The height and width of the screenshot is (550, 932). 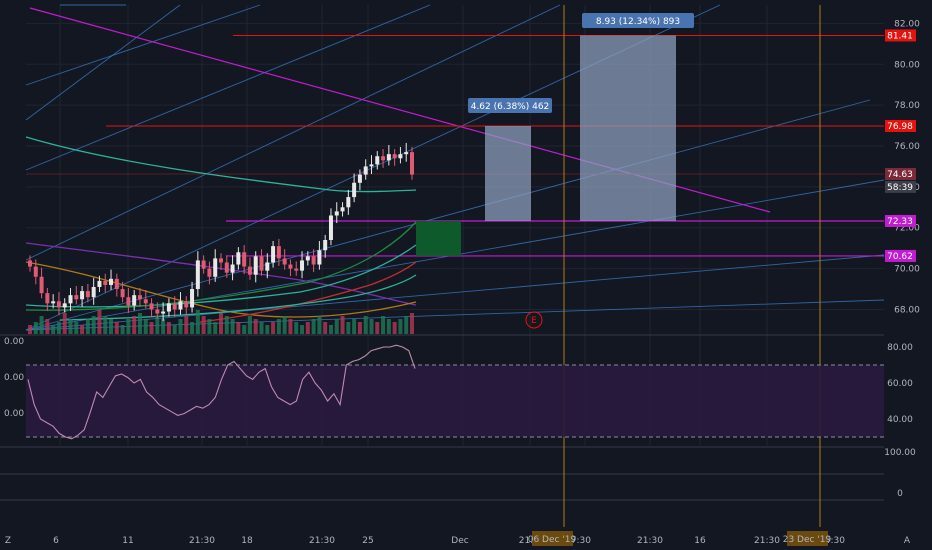 I want to click on price-tick: 78.00, so click(x=907, y=106).